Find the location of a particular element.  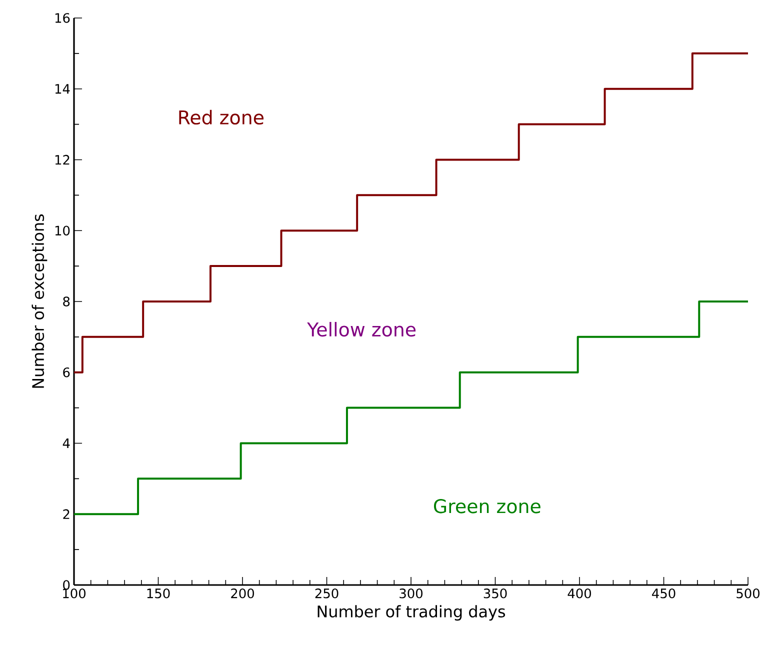

y-tick-label: 2 is located at coordinates (66, 514).